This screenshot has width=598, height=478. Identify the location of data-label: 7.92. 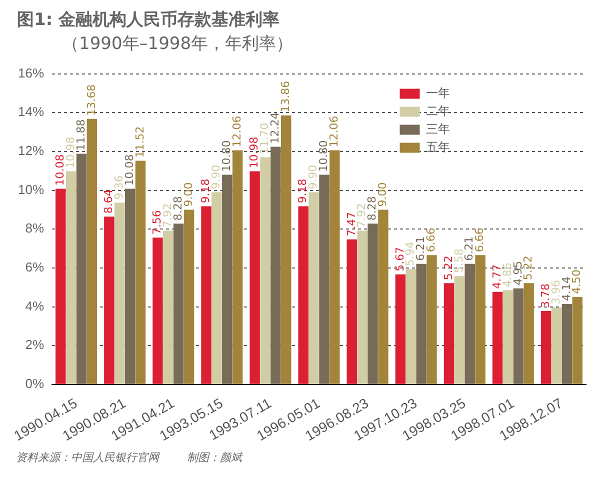
(361, 215).